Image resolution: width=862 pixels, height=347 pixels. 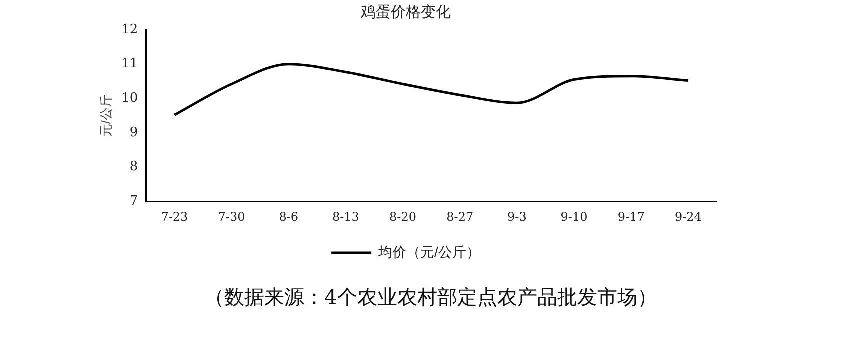 I want to click on y-tick-label: 10, so click(x=130, y=98).